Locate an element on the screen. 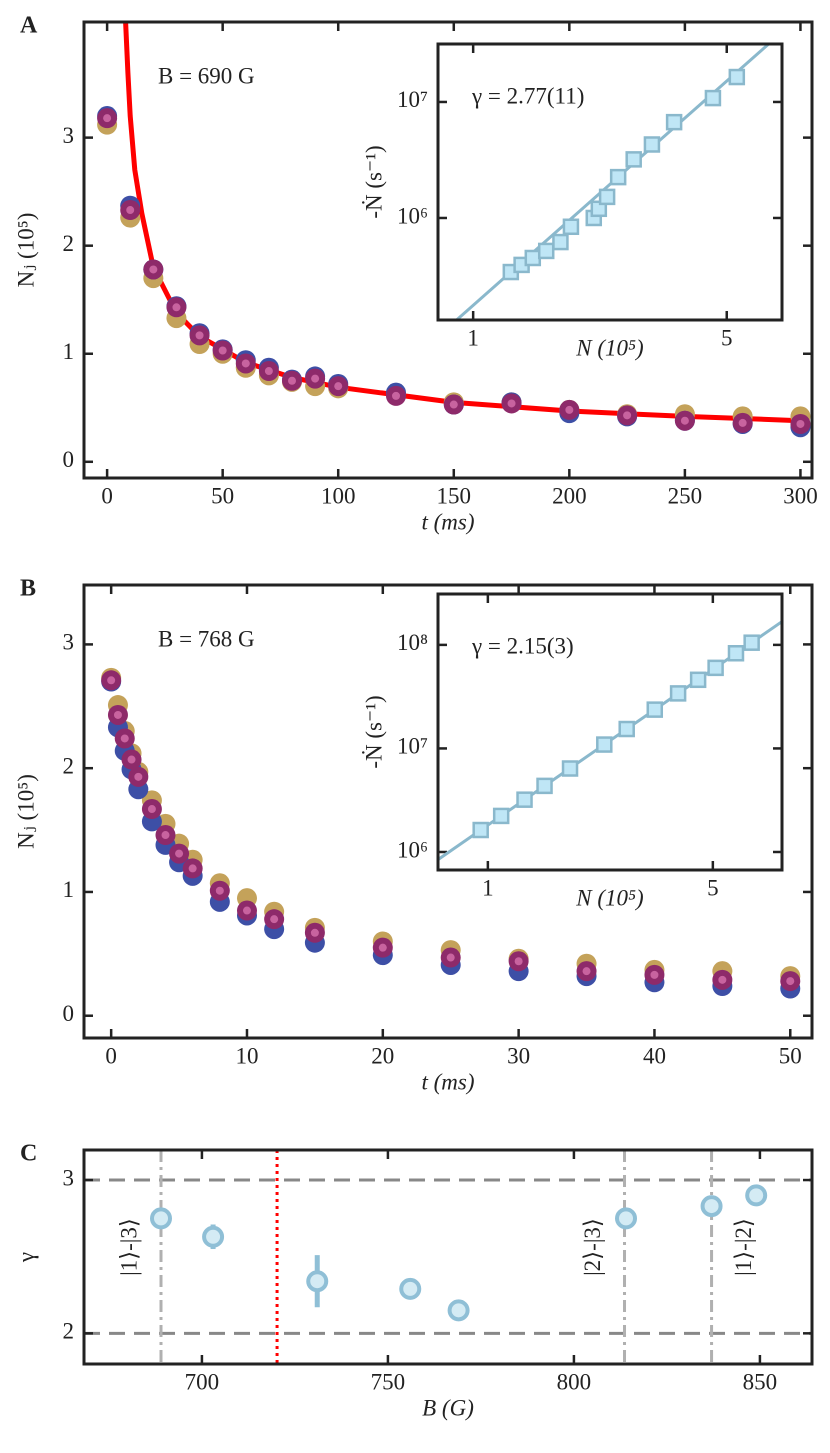 Image resolution: width=830 pixels, height=1453 pixels. y-tick-label: 10⁸ is located at coordinates (412, 642).